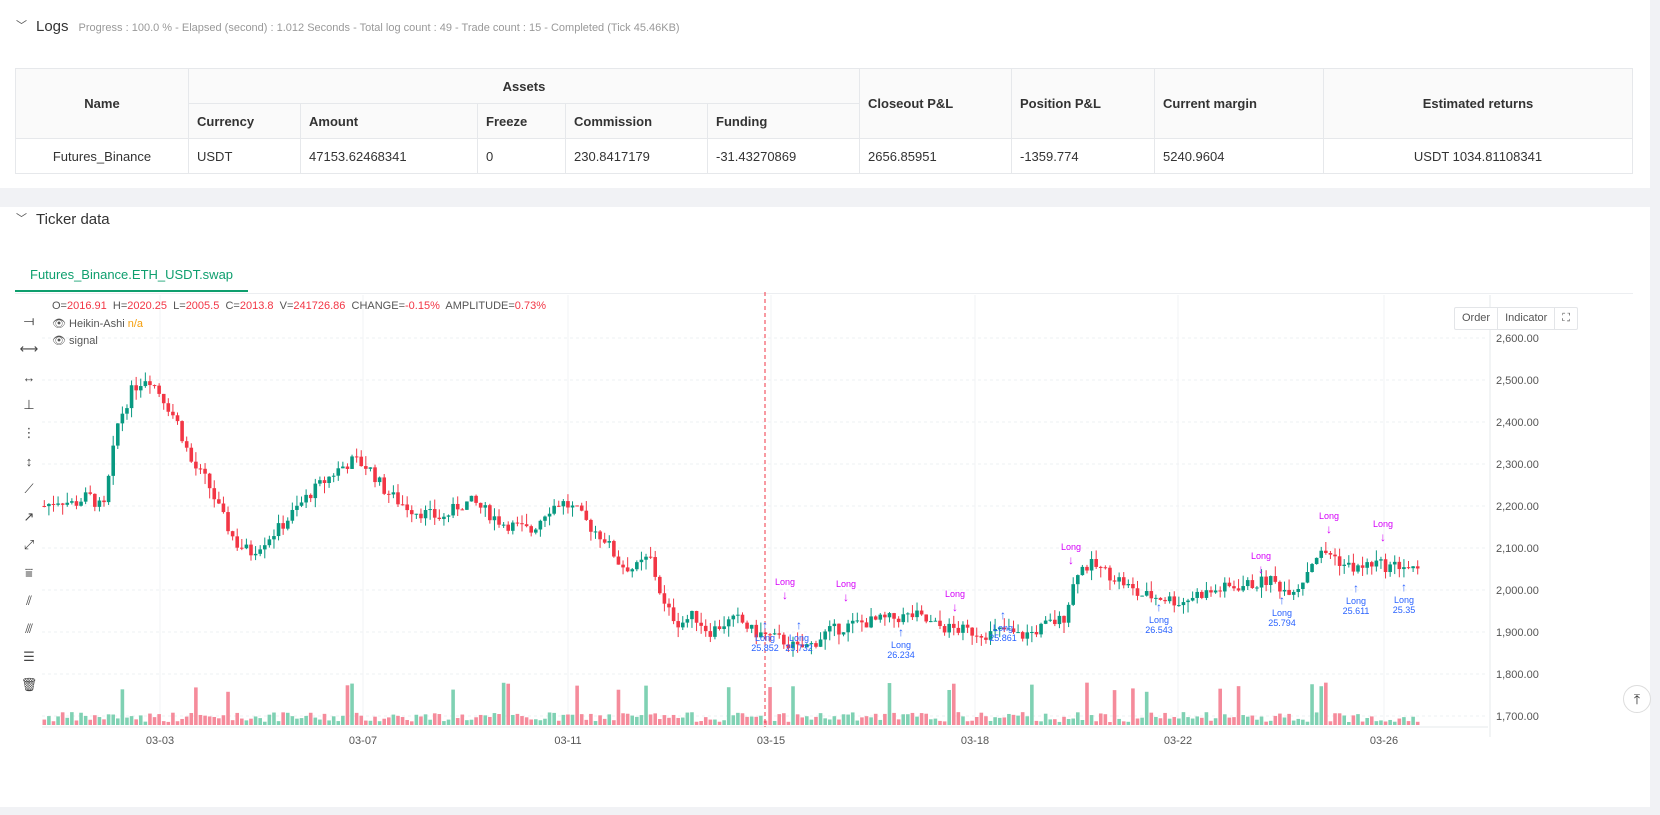  Describe the element at coordinates (75, 340) in the screenshot. I see `signal-legend: 👁 signal` at that location.